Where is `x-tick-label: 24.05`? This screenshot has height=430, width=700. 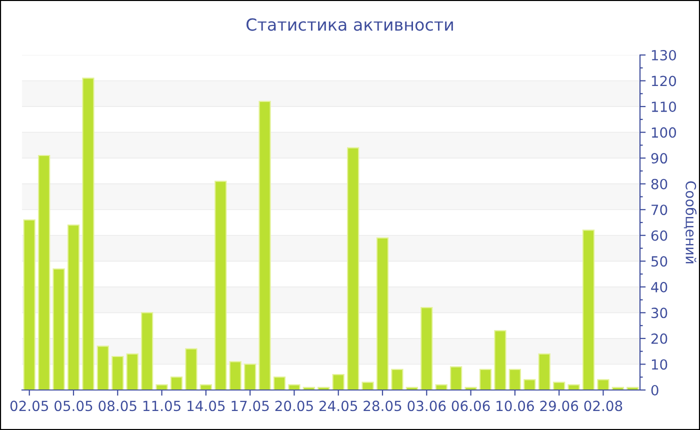 x-tick-label: 24.05 is located at coordinates (338, 406).